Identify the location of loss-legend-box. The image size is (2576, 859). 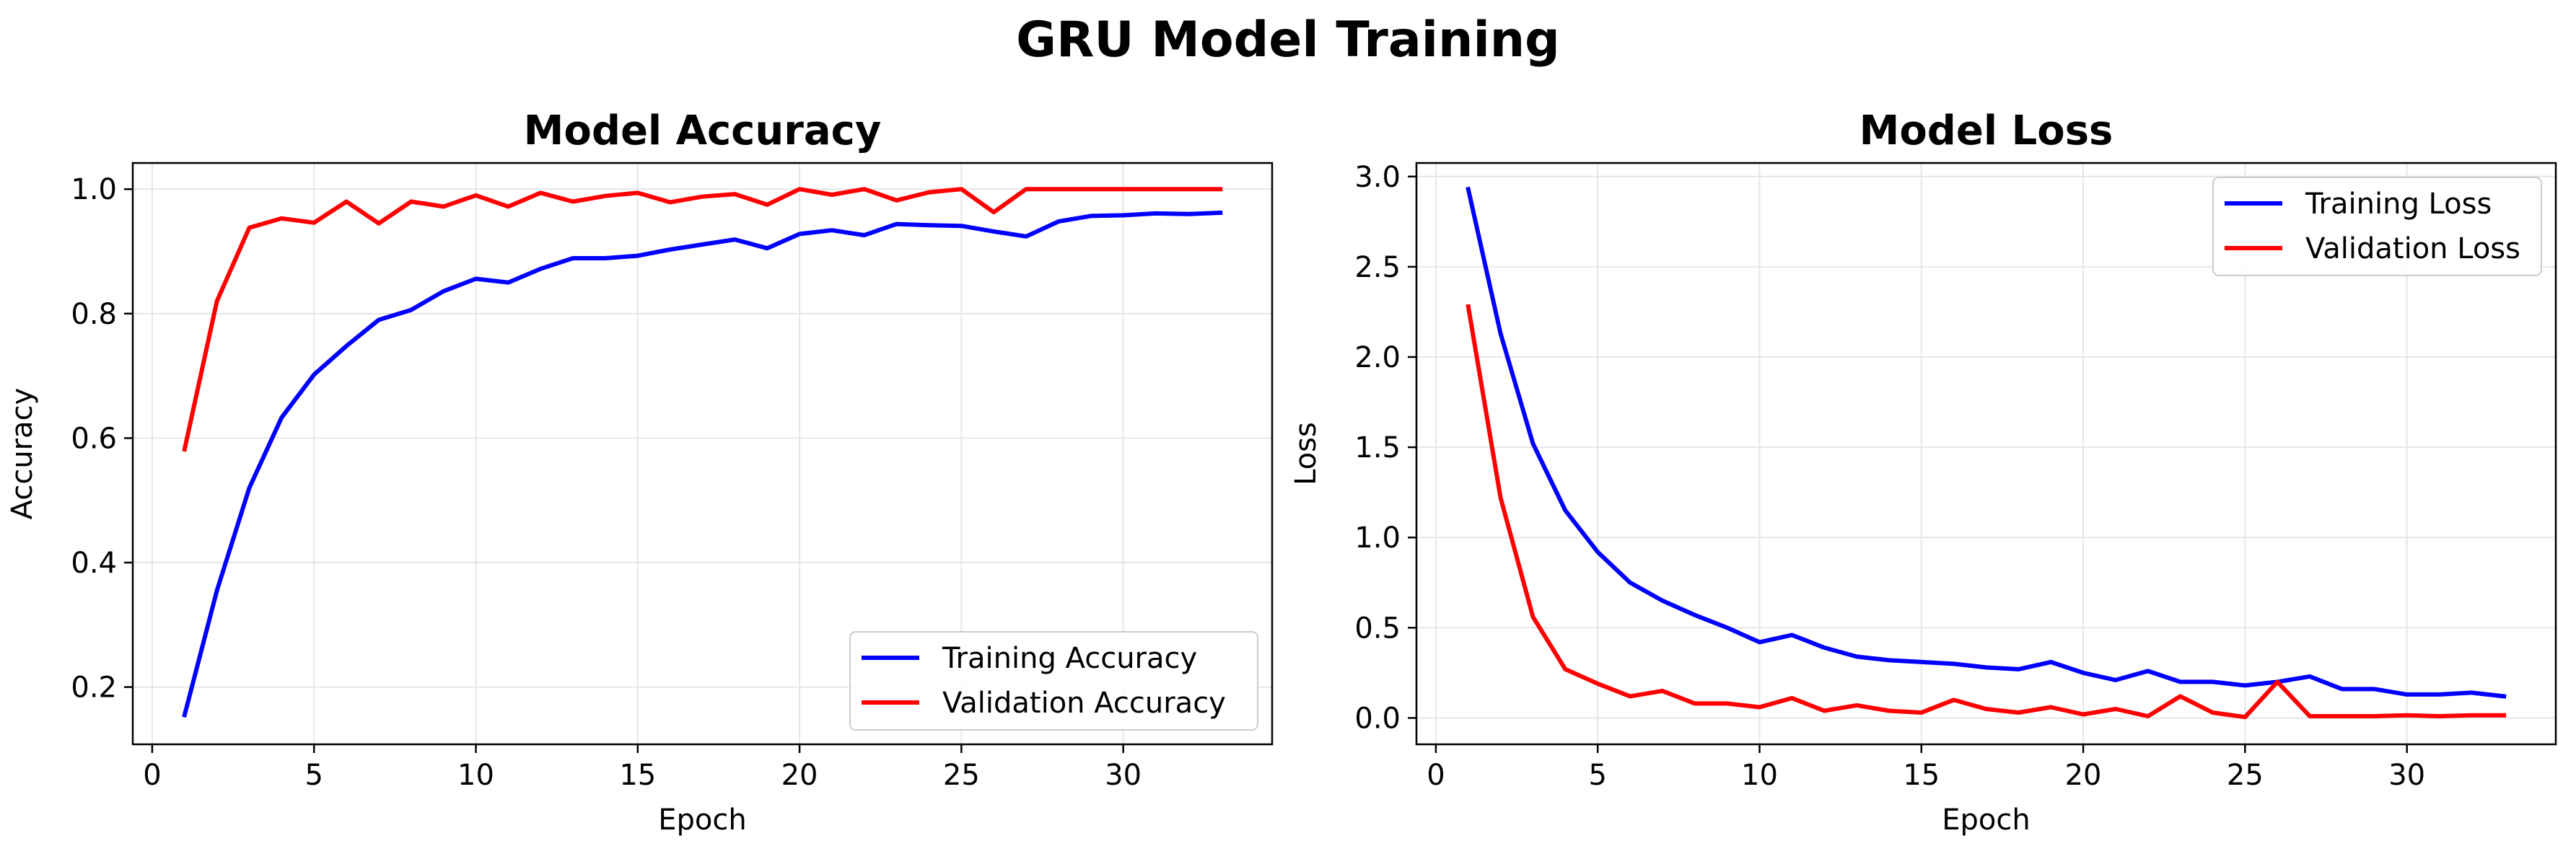
(2377, 226).